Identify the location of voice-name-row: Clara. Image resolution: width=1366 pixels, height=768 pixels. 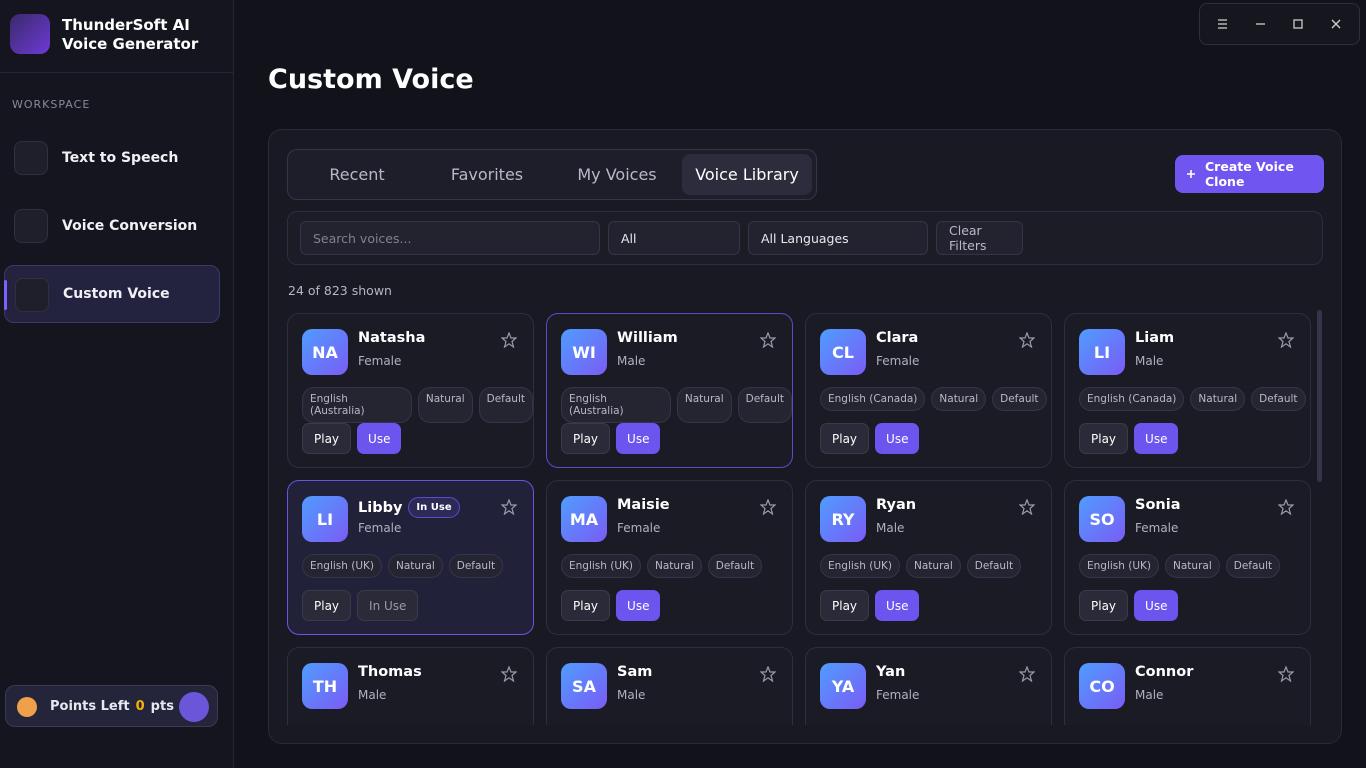
(897, 338).